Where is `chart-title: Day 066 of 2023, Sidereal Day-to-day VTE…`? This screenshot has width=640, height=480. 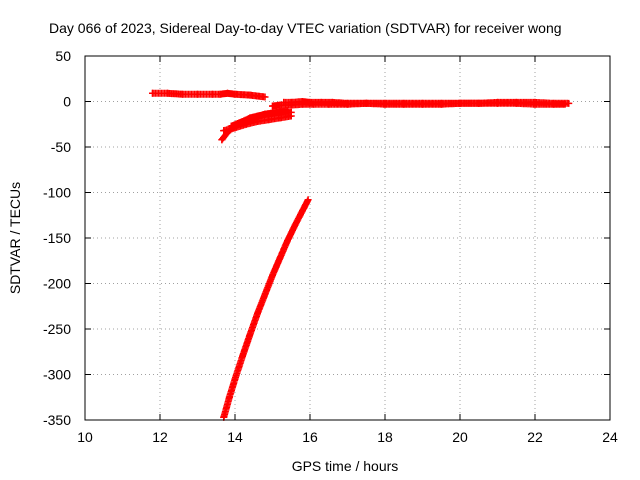 chart-title: Day 066 of 2023, Sidereal Day-to-day VTE… is located at coordinates (305, 28).